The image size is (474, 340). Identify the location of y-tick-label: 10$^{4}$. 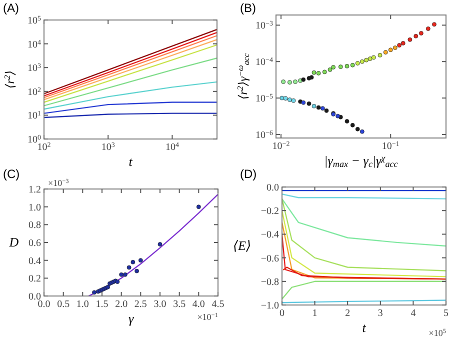
(35, 44).